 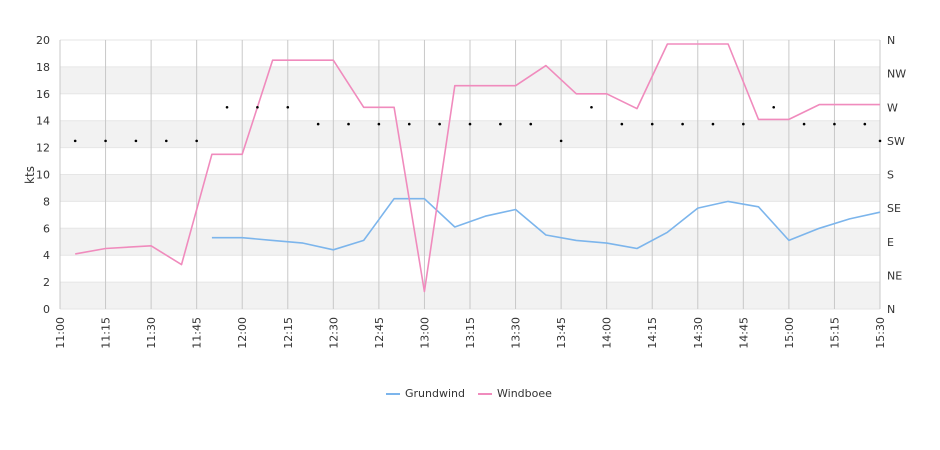 What do you see at coordinates (46, 228) in the screenshot?
I see `y-tick-label: 6` at bounding box center [46, 228].